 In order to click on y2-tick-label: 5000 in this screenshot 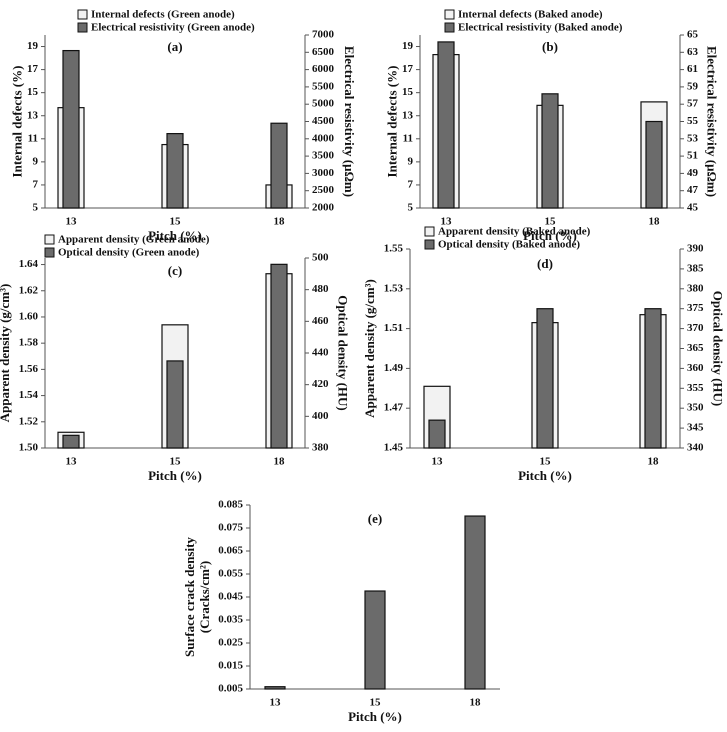, I will do `click(323, 104)`.